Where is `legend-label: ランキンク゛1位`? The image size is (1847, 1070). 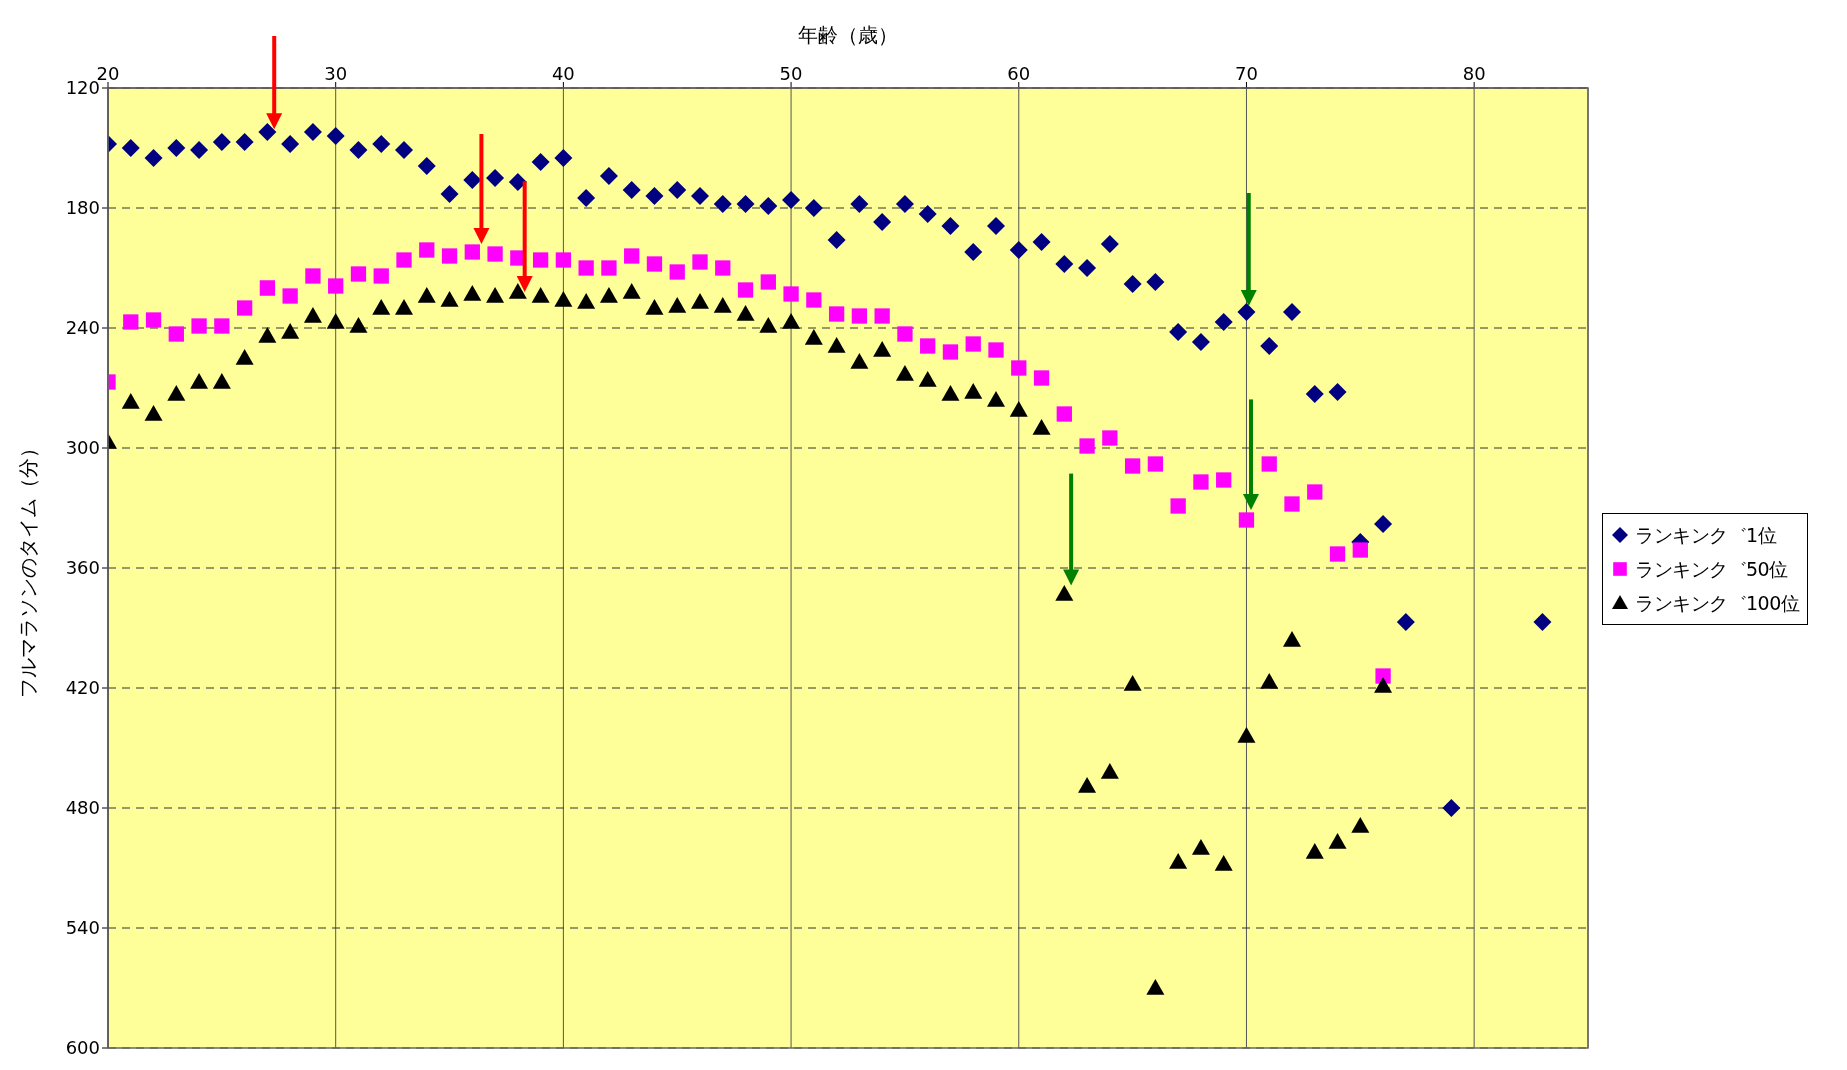
legend-label: ランキンク゛1位 is located at coordinates (1706, 535).